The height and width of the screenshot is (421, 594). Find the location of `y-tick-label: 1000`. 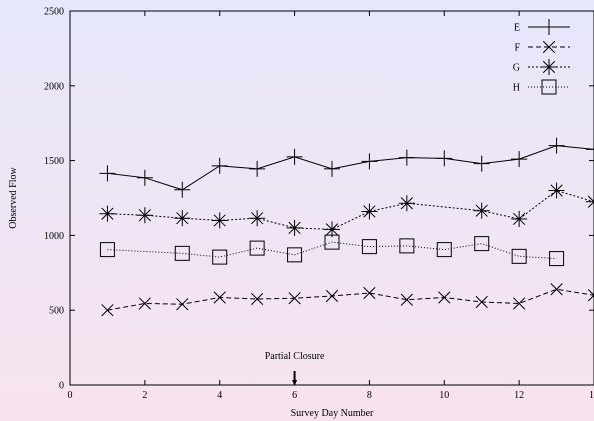

y-tick-label: 1000 is located at coordinates (54, 236).